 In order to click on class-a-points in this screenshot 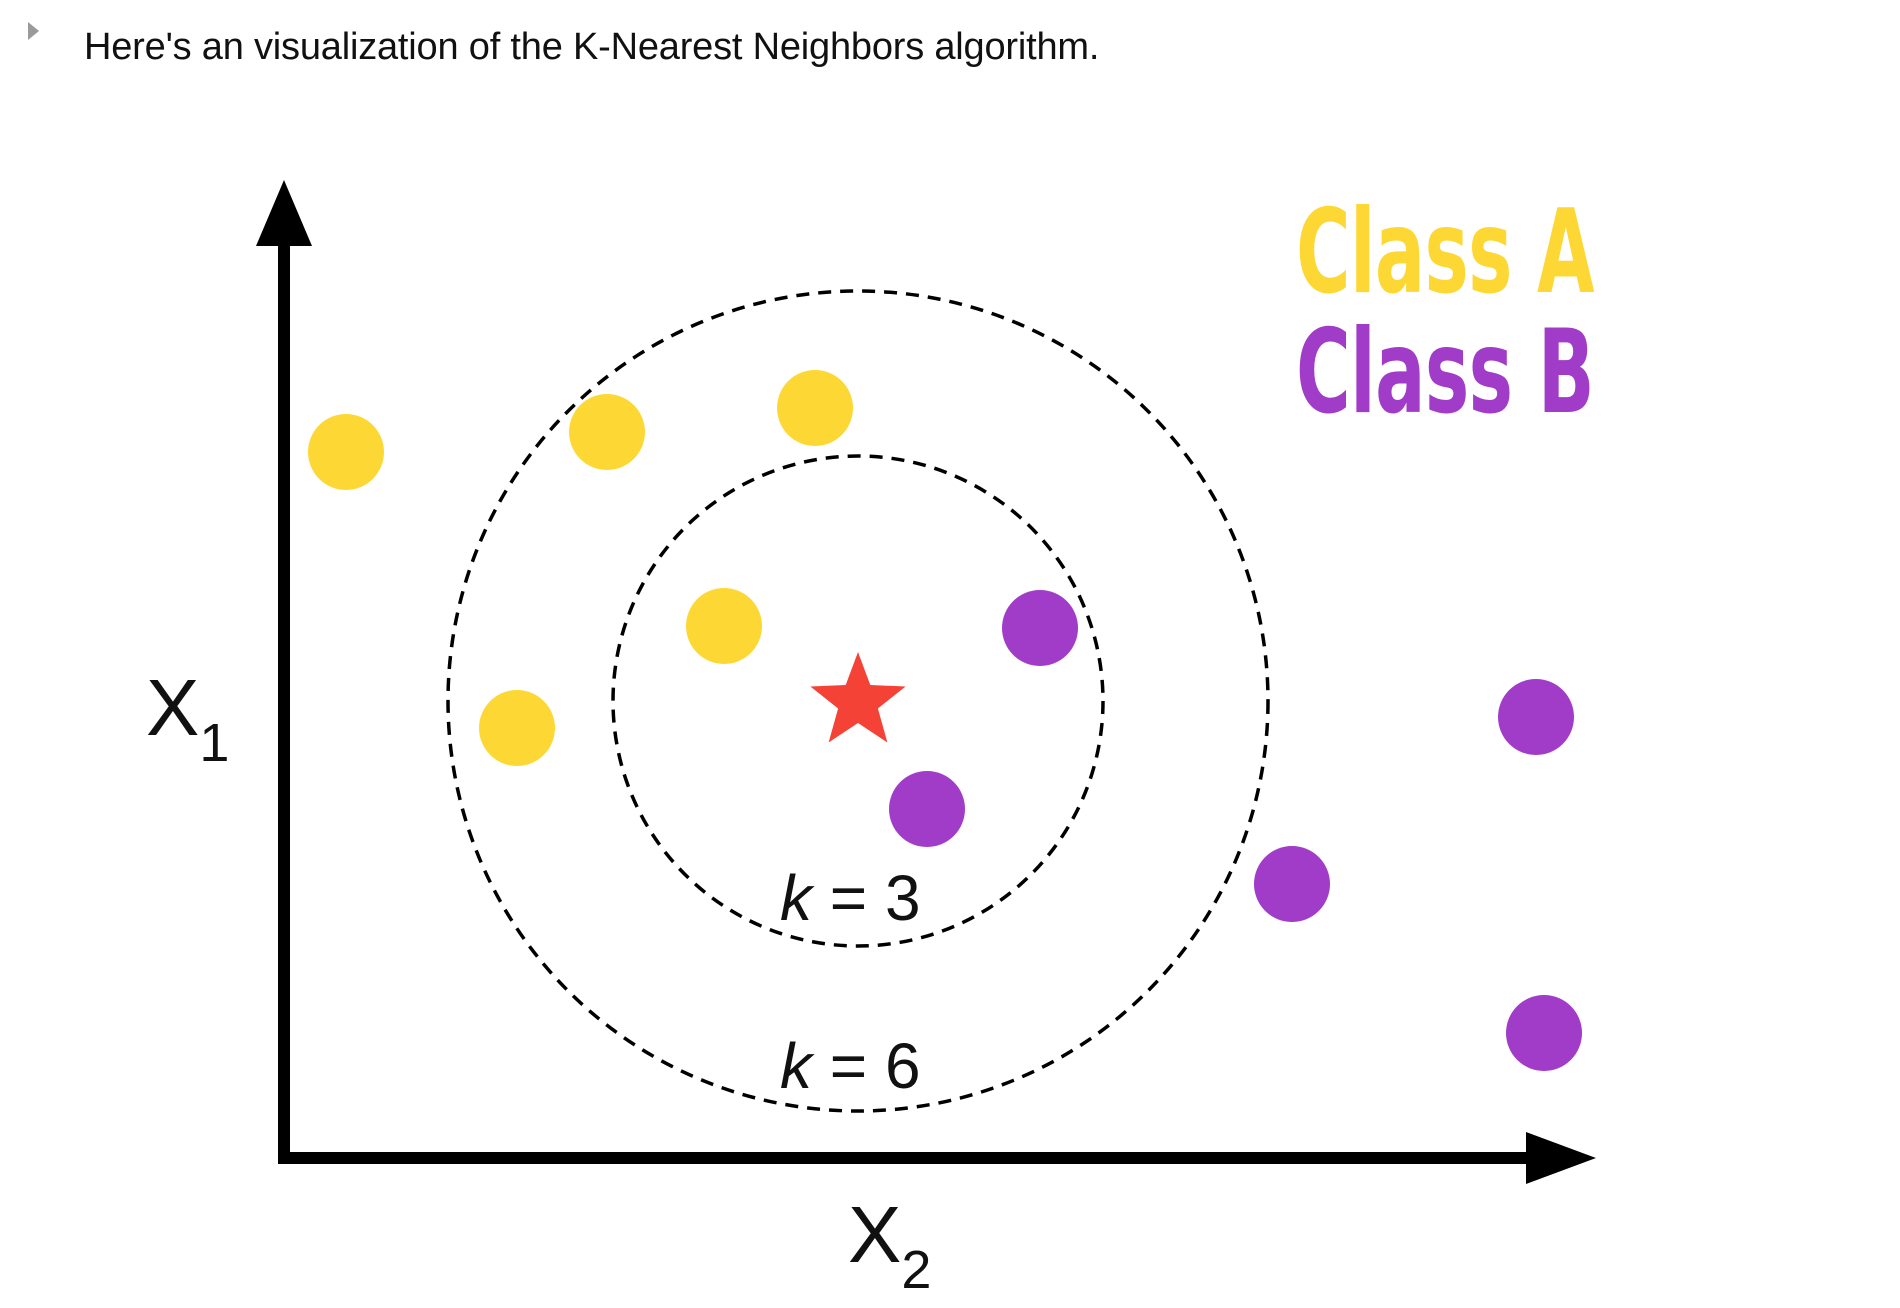, I will do `click(580, 568)`.